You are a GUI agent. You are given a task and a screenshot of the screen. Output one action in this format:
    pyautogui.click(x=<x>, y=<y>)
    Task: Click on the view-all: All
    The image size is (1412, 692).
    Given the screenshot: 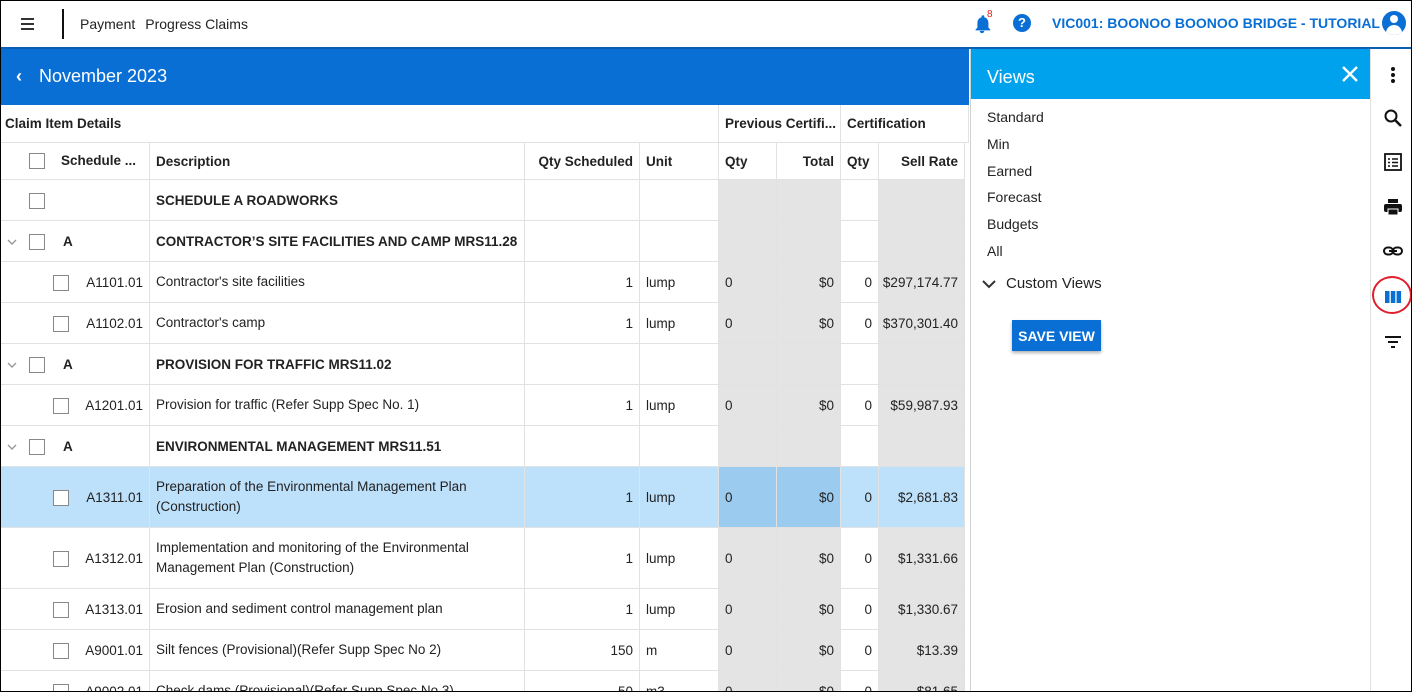 What is the action you would take?
    pyautogui.click(x=995, y=251)
    